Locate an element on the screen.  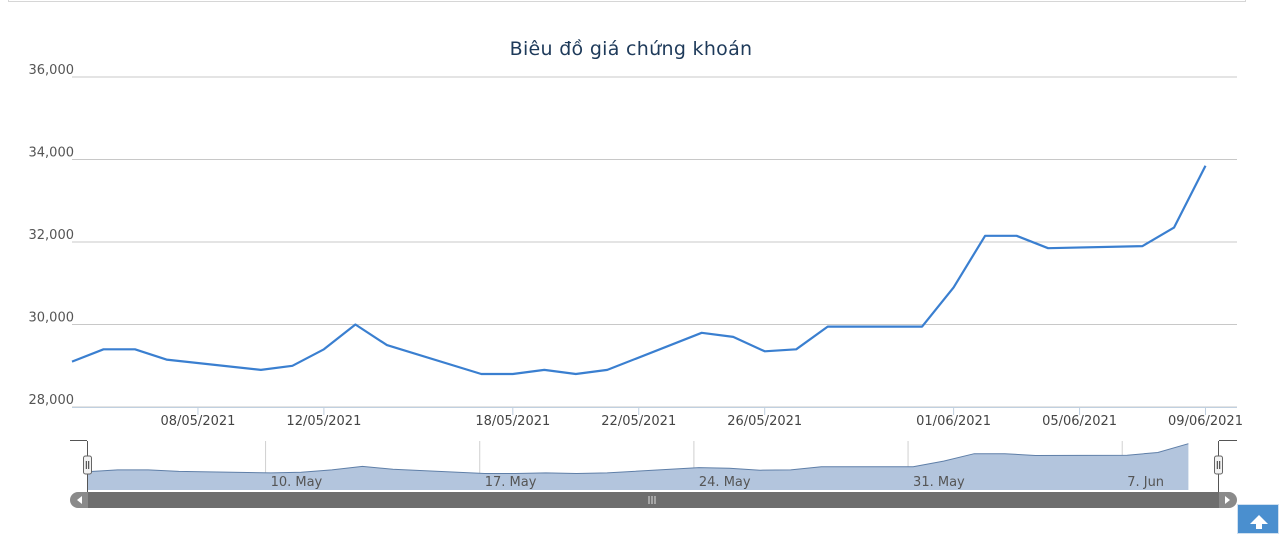
chart-frame-top is located at coordinates (627, 1).